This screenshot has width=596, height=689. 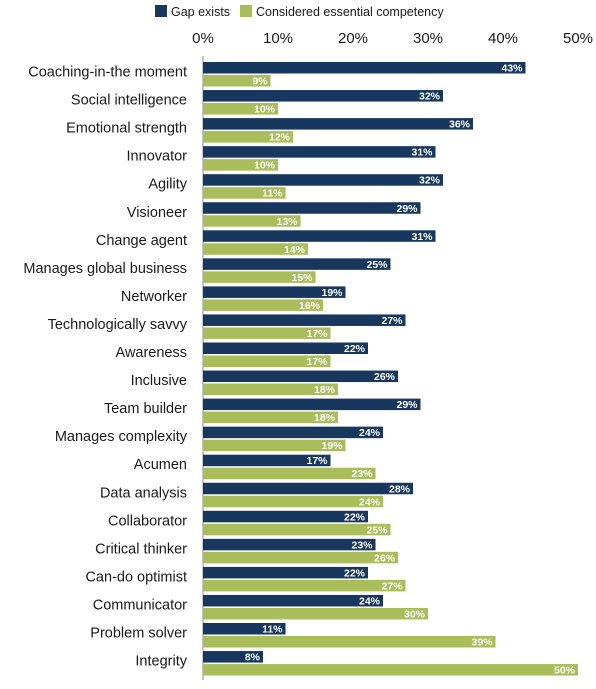 I want to click on x-tick-label: 50%, so click(x=578, y=38).